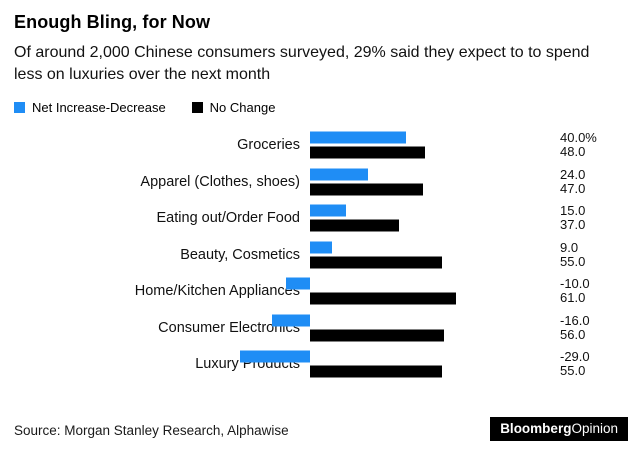 Image resolution: width=640 pixels, height=452 pixels. I want to click on chart-row: Beauty, Cosmetics 9.0 55.0, so click(320, 255).